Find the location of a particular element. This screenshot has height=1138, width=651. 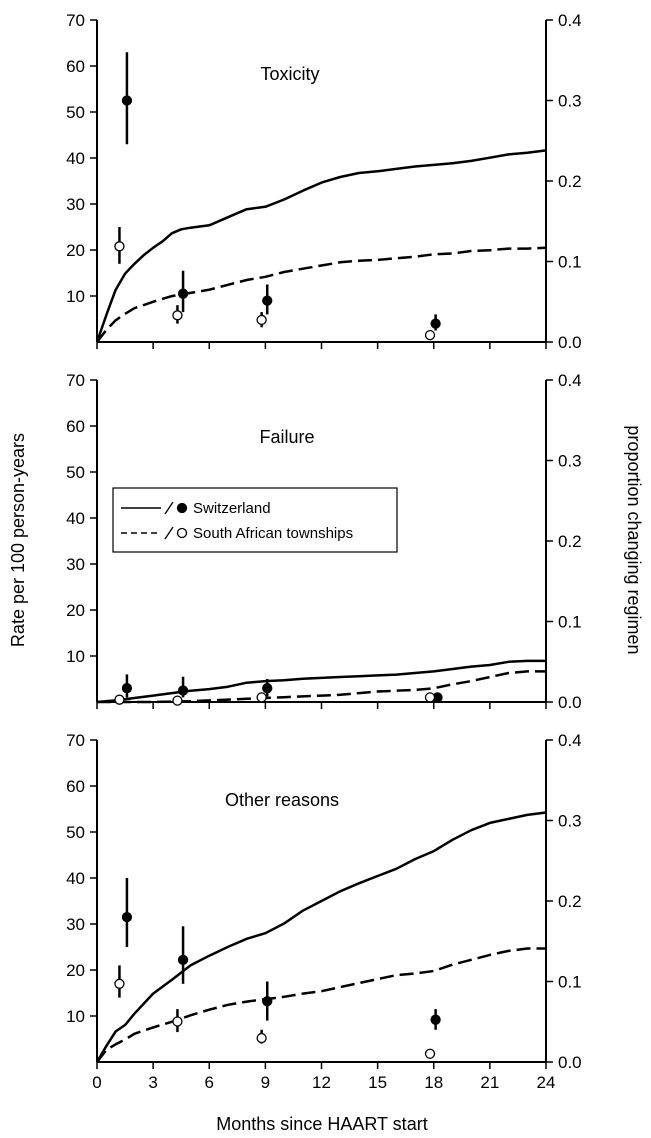

x-tick-label: 3 is located at coordinates (152, 1082).